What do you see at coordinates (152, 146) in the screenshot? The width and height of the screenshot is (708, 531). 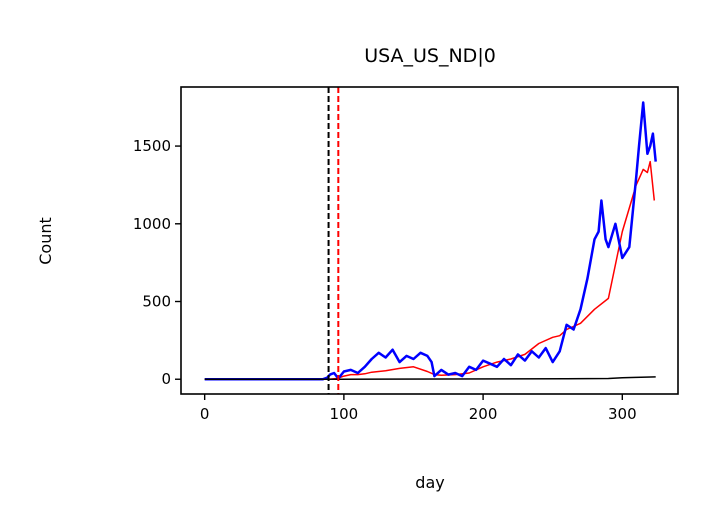 I see `y-tick-label: 1500` at bounding box center [152, 146].